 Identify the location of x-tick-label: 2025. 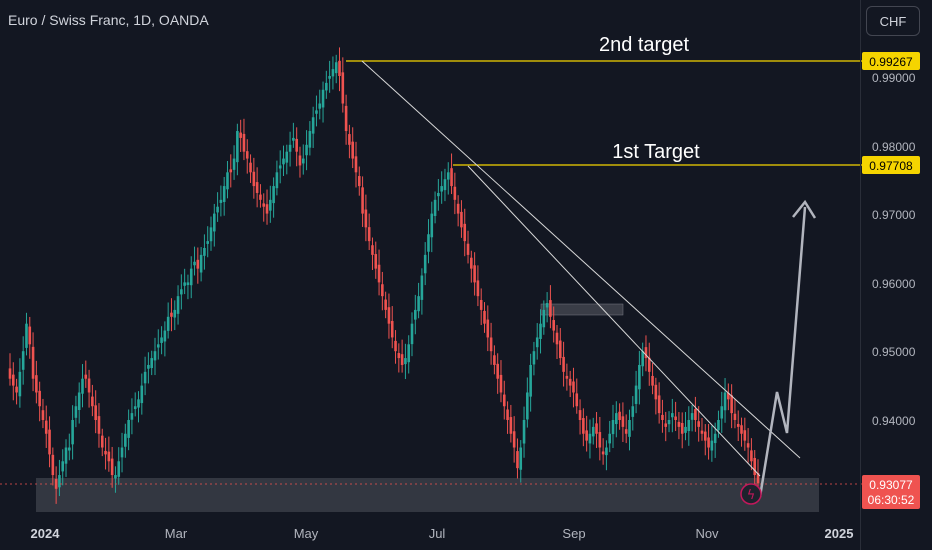
(839, 533).